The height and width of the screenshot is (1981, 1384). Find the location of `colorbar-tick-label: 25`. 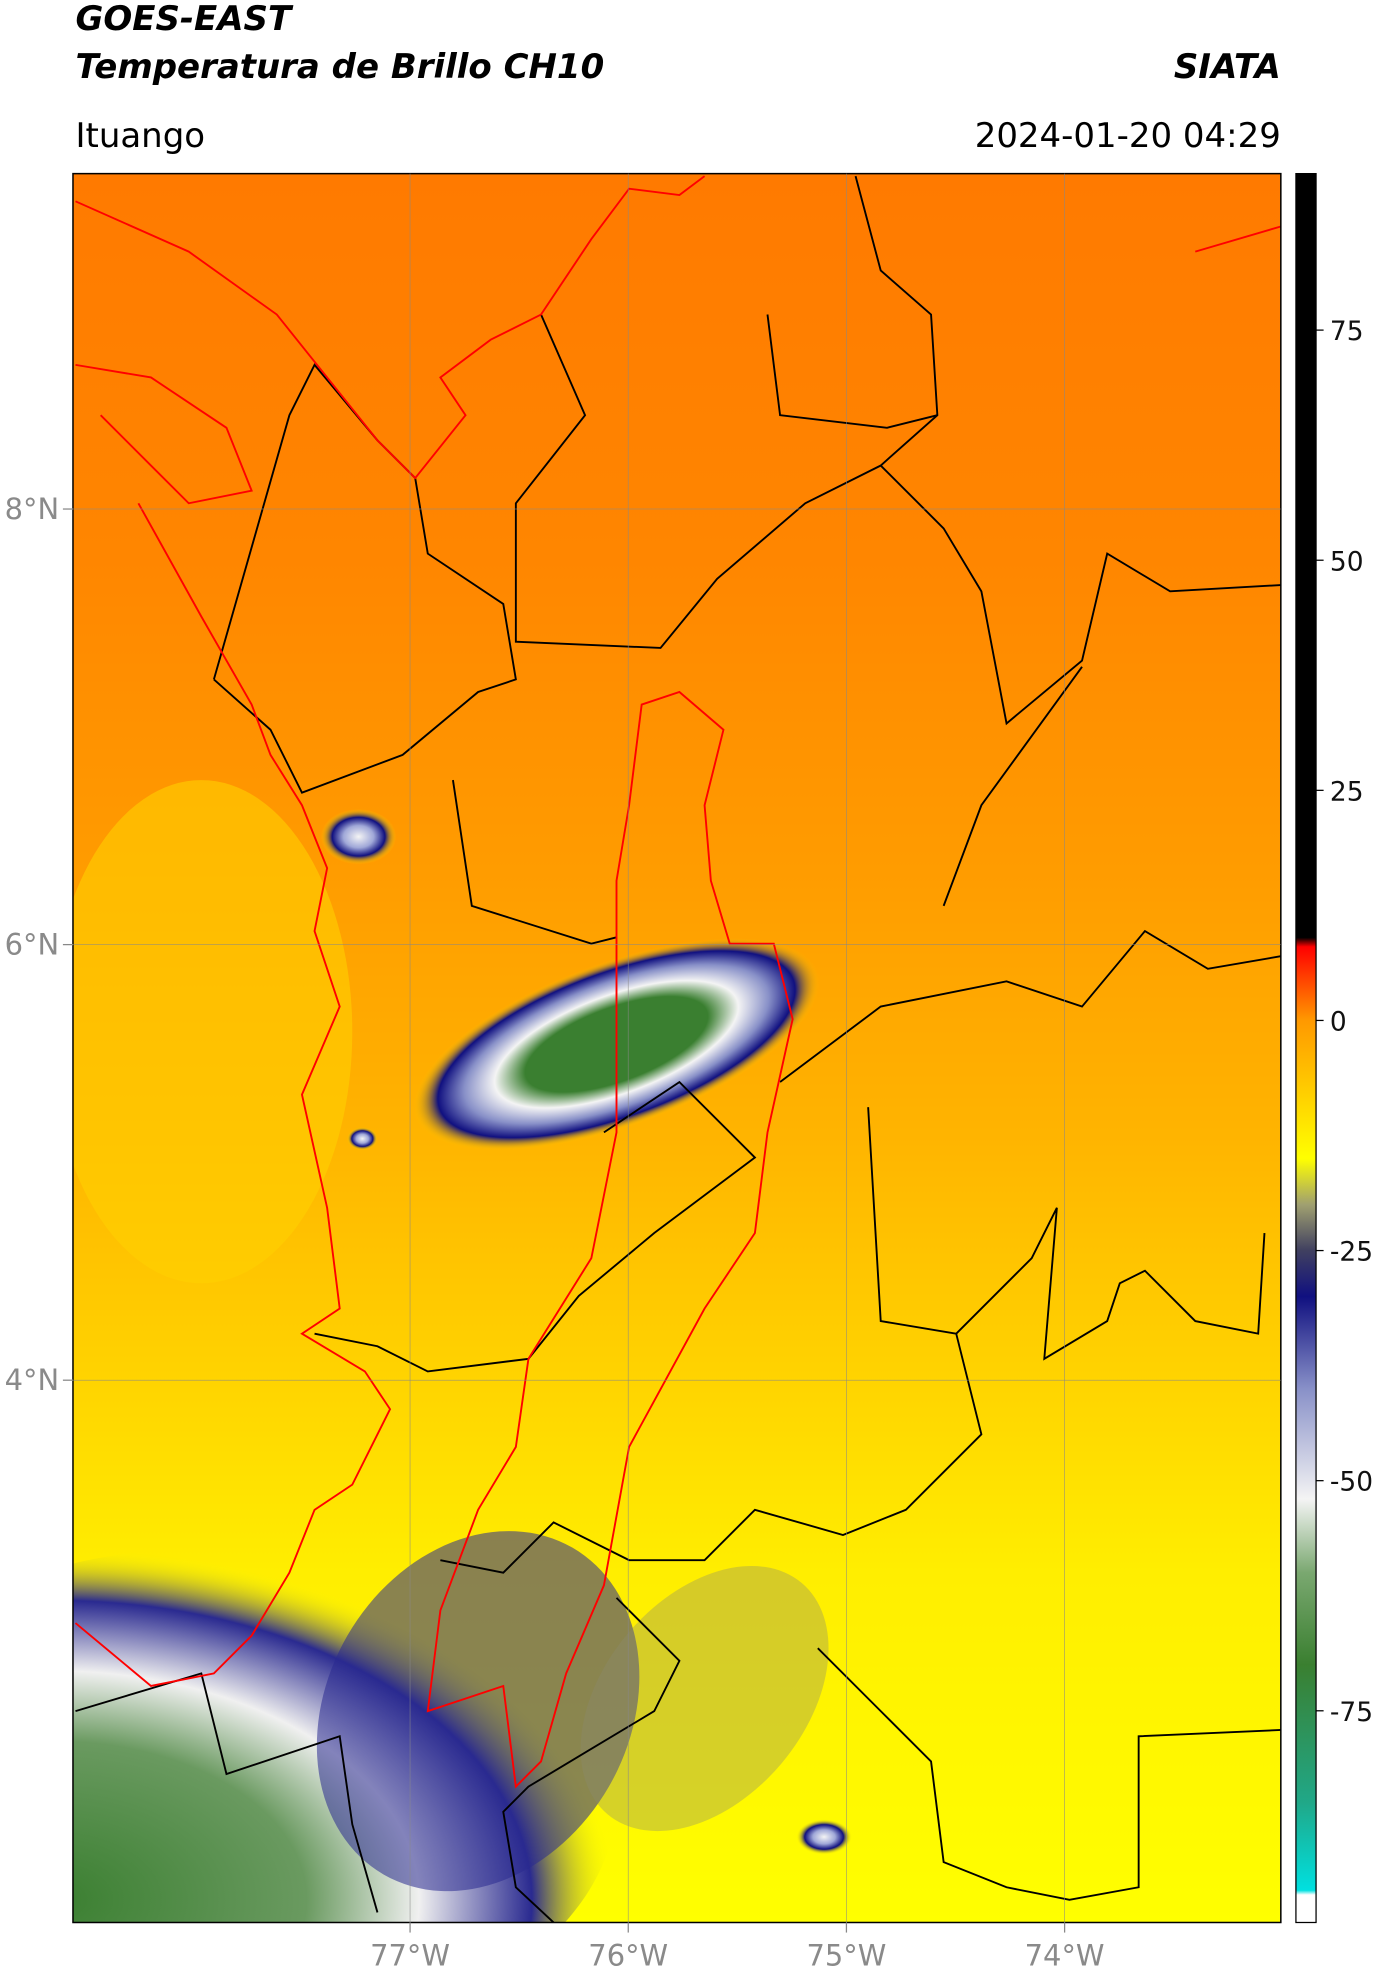

colorbar-tick-label: 25 is located at coordinates (1347, 791).